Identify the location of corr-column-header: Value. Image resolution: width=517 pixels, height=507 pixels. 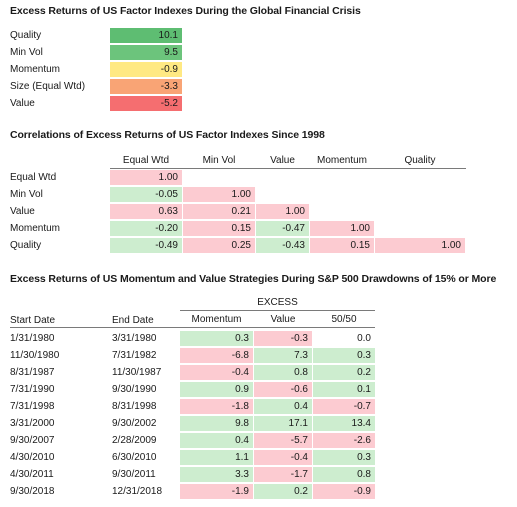
(282, 160).